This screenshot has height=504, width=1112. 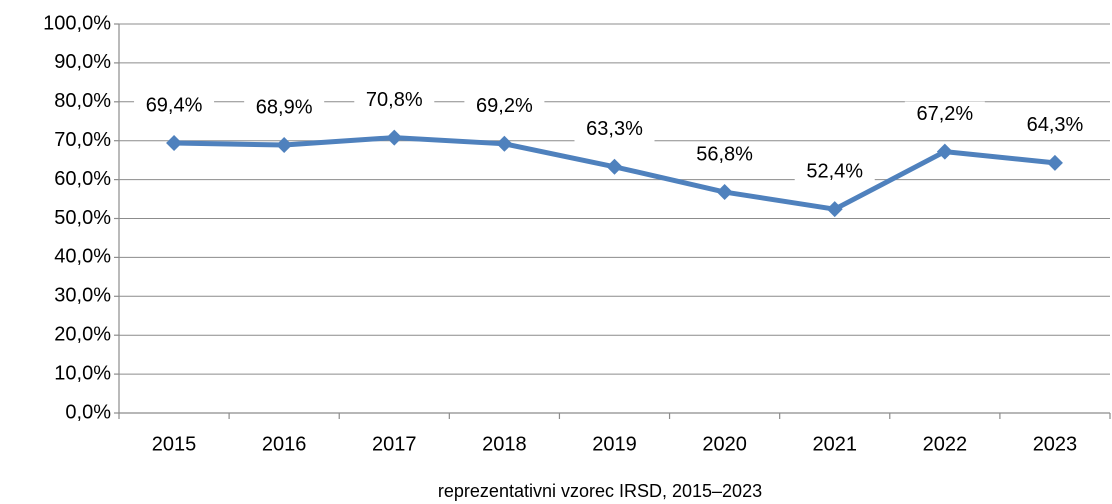 I want to click on y-tick-label: 80,0%, so click(x=82, y=101).